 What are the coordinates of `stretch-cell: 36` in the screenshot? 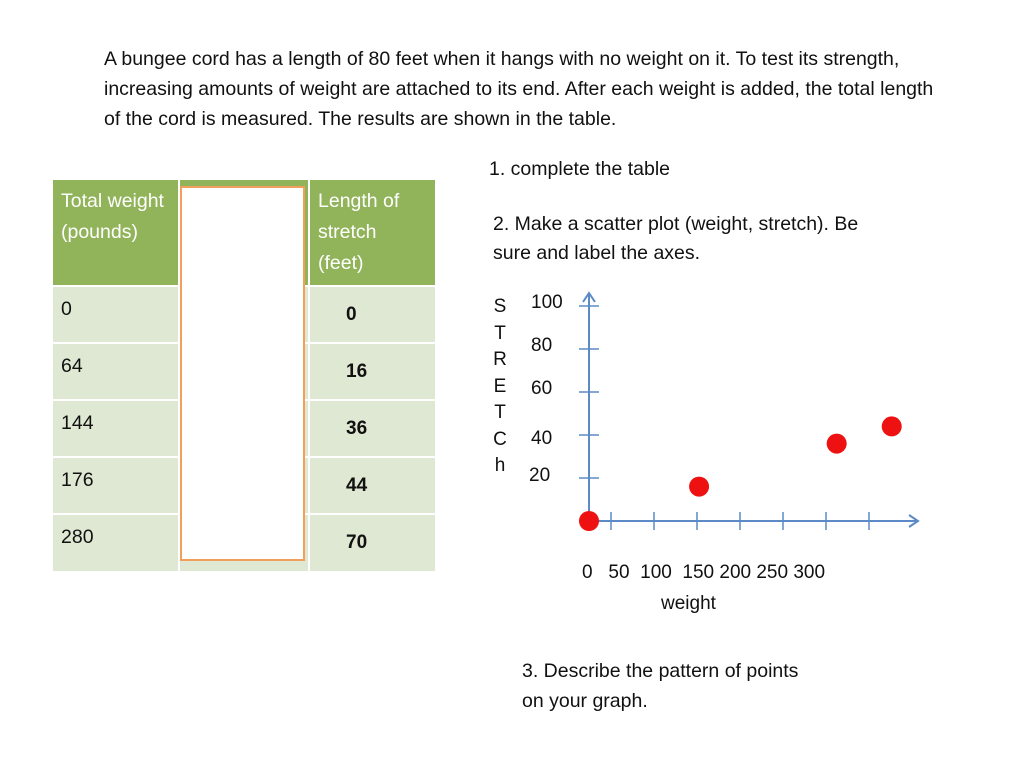 It's located at (371, 428).